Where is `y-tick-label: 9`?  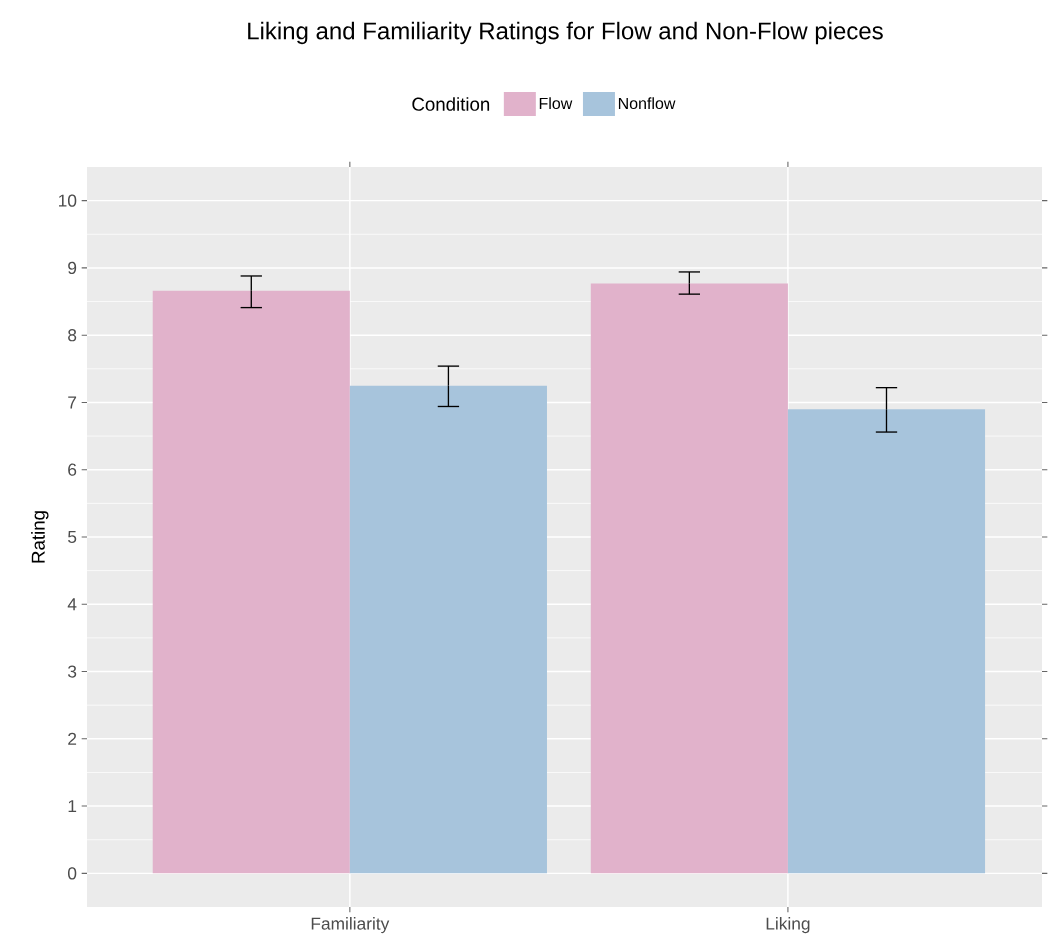 y-tick-label: 9 is located at coordinates (72, 268).